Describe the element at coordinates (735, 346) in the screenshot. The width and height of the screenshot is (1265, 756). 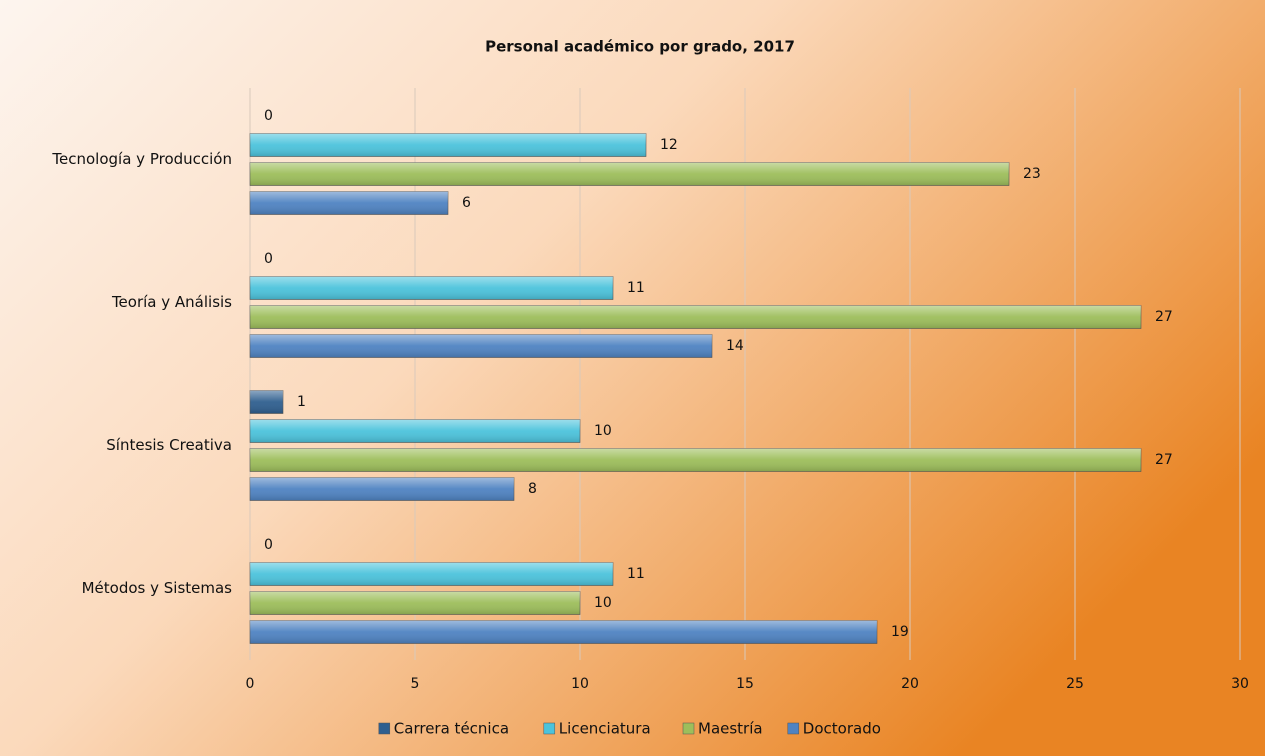
I see `data-label: 14` at that location.